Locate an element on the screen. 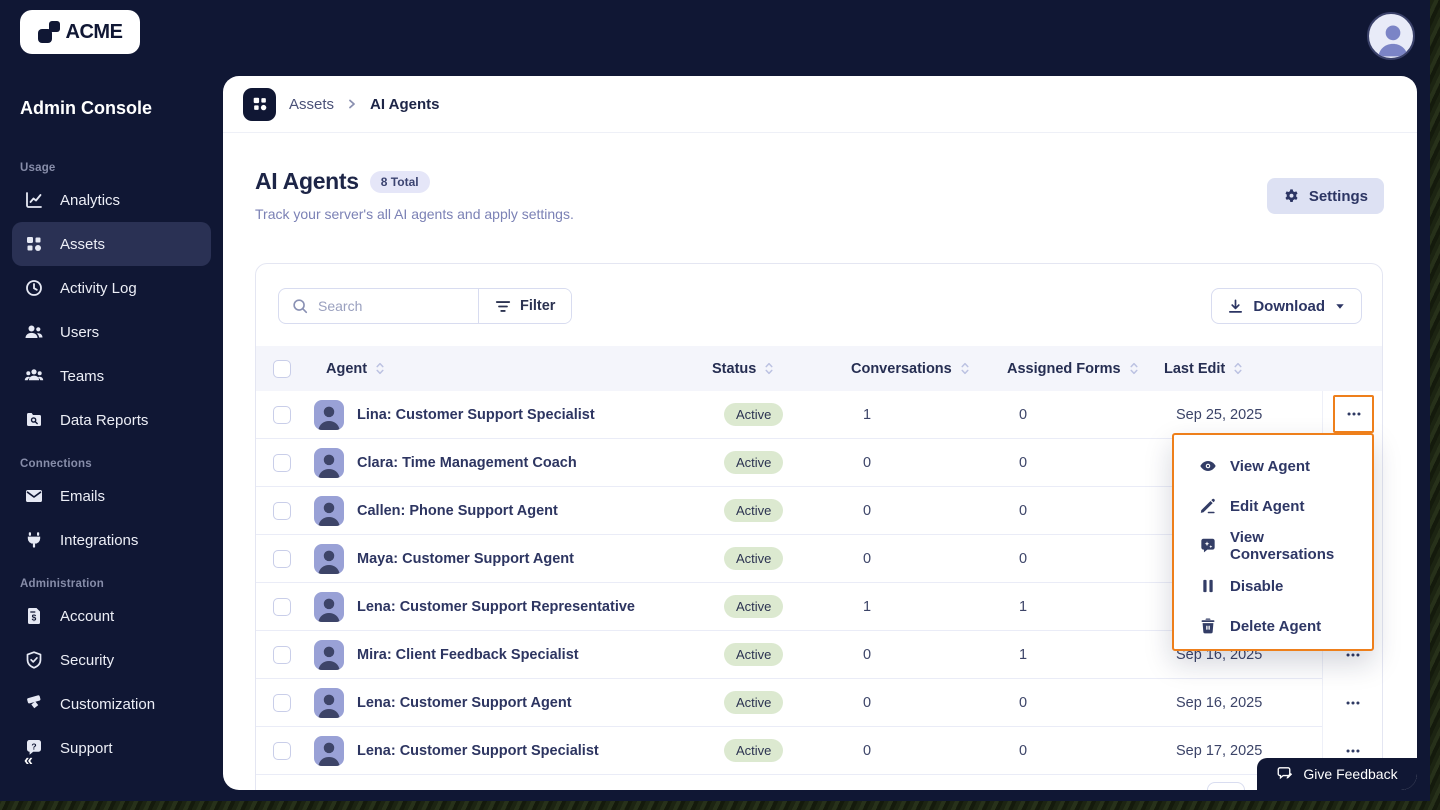 The width and height of the screenshot is (1440, 810). feedback-chat-icon is located at coordinates (1285, 774).